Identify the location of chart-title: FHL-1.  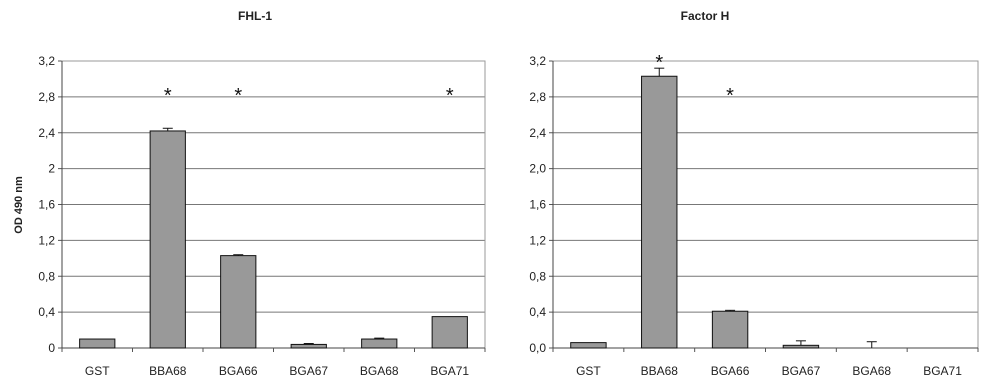
(255, 16).